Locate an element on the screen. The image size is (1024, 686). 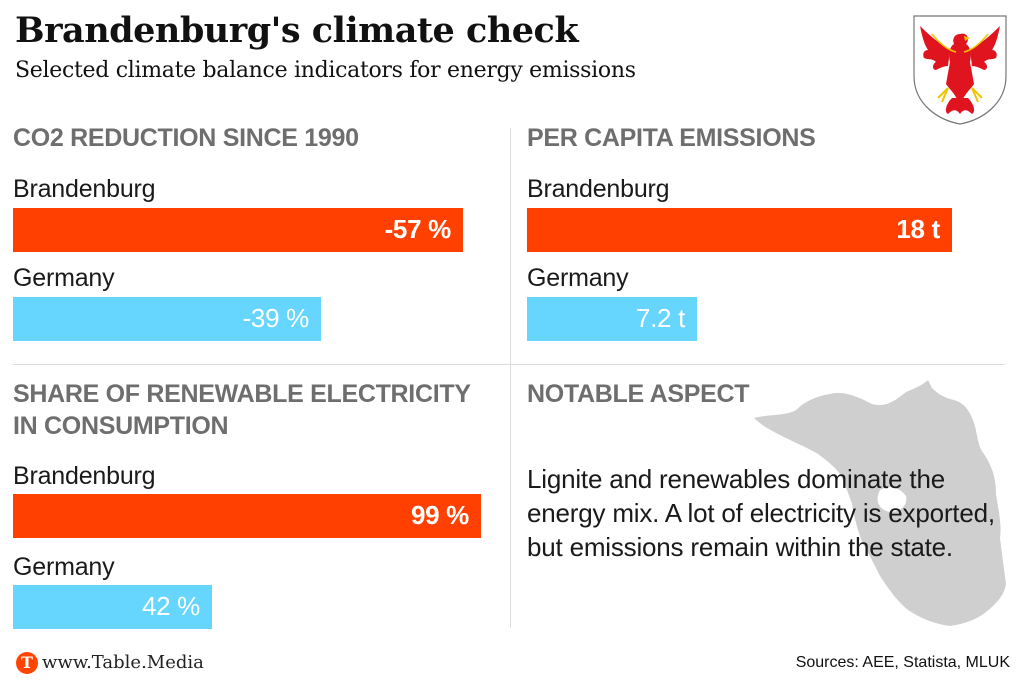
data-label: -57 % is located at coordinates (418, 229).